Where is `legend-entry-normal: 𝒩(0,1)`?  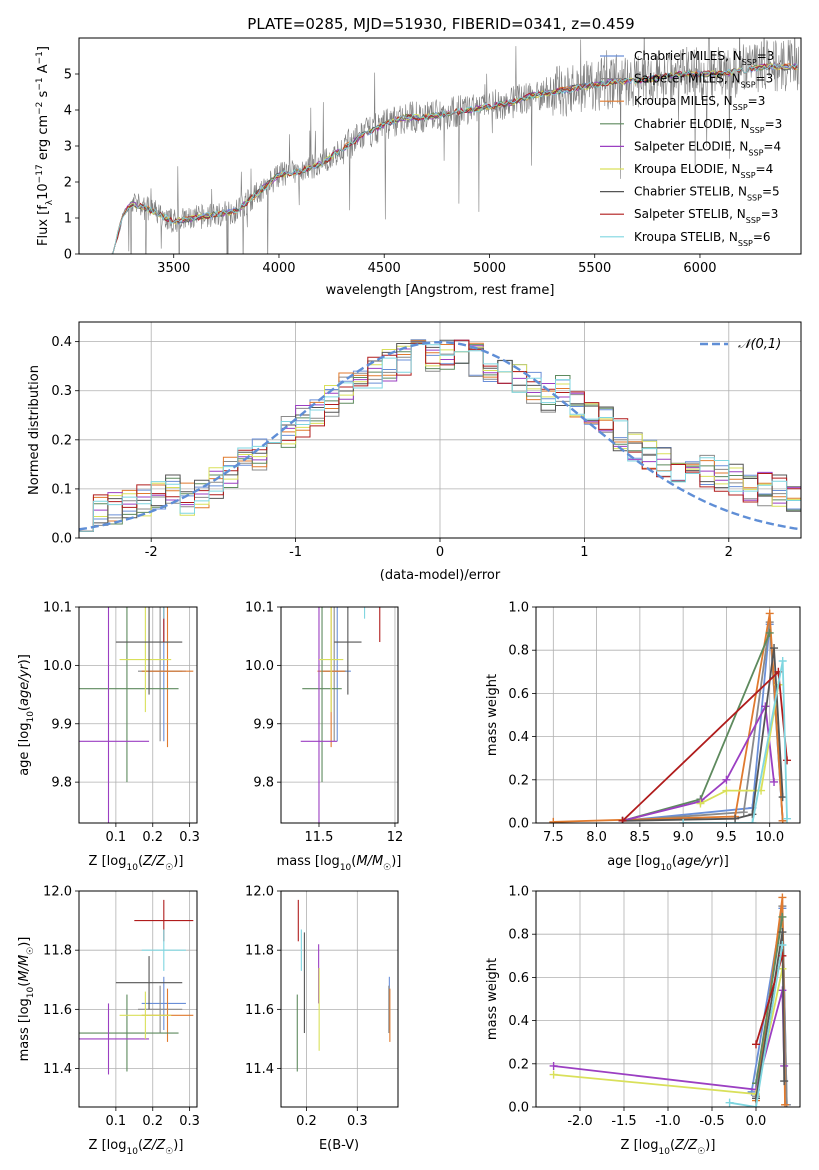
legend-entry-normal: 𝒩(0,1) is located at coordinates (759, 344).